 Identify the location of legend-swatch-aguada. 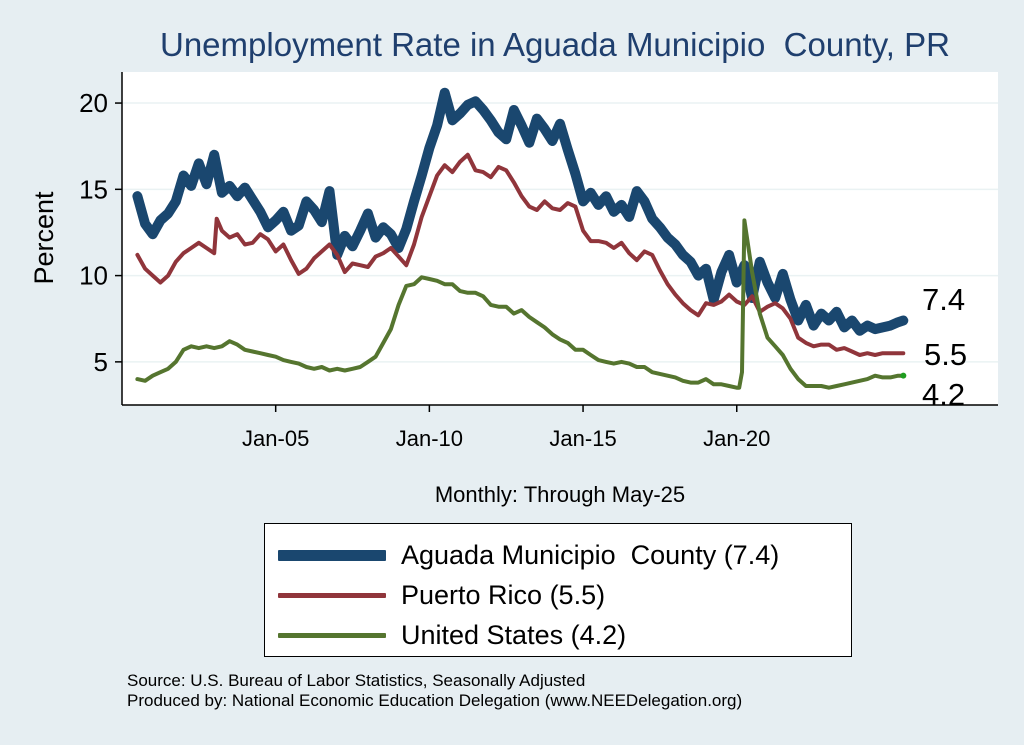
(332, 555).